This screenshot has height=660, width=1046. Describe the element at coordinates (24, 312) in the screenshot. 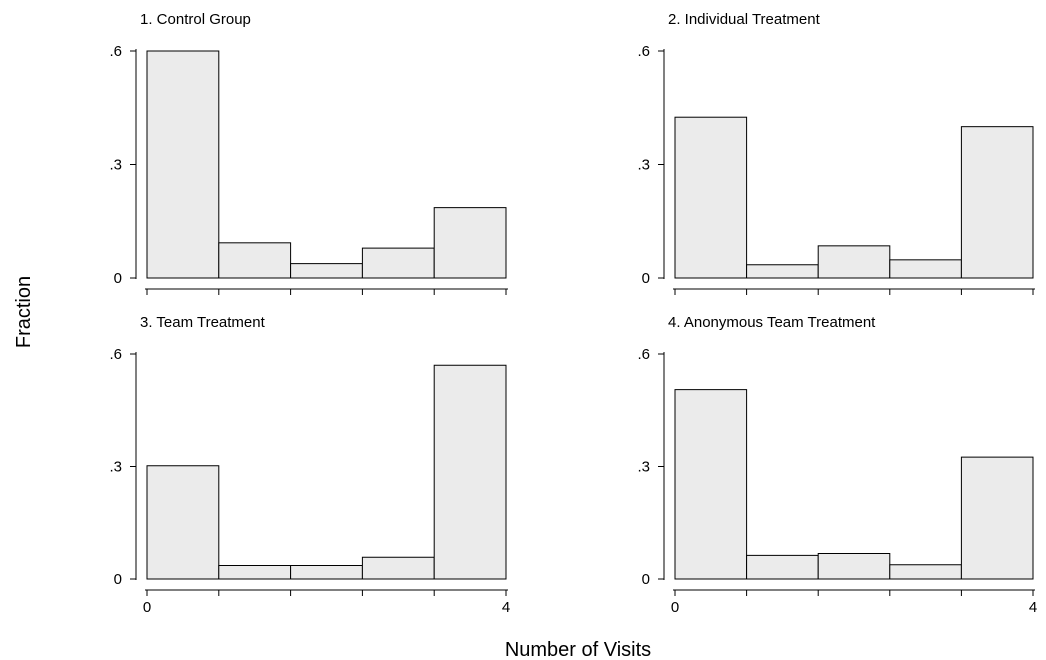

I see `y-axis-title: Fraction` at that location.